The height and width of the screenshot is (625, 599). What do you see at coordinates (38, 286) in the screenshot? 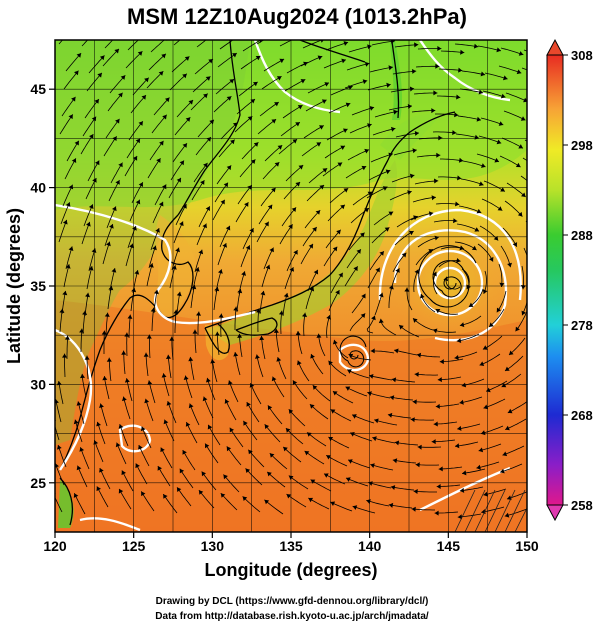
I see `y-tick-label: 35` at bounding box center [38, 286].